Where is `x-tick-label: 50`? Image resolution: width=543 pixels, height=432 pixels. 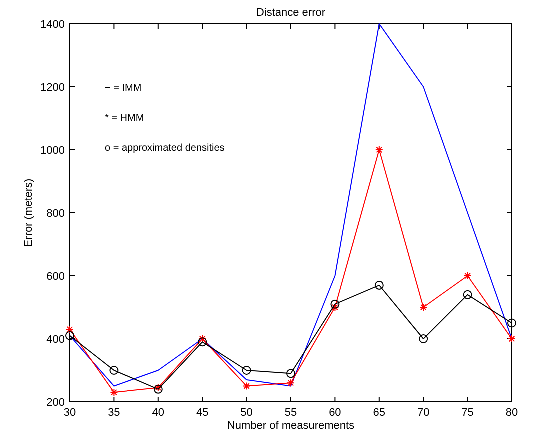 x-tick-label: 50 is located at coordinates (246, 413).